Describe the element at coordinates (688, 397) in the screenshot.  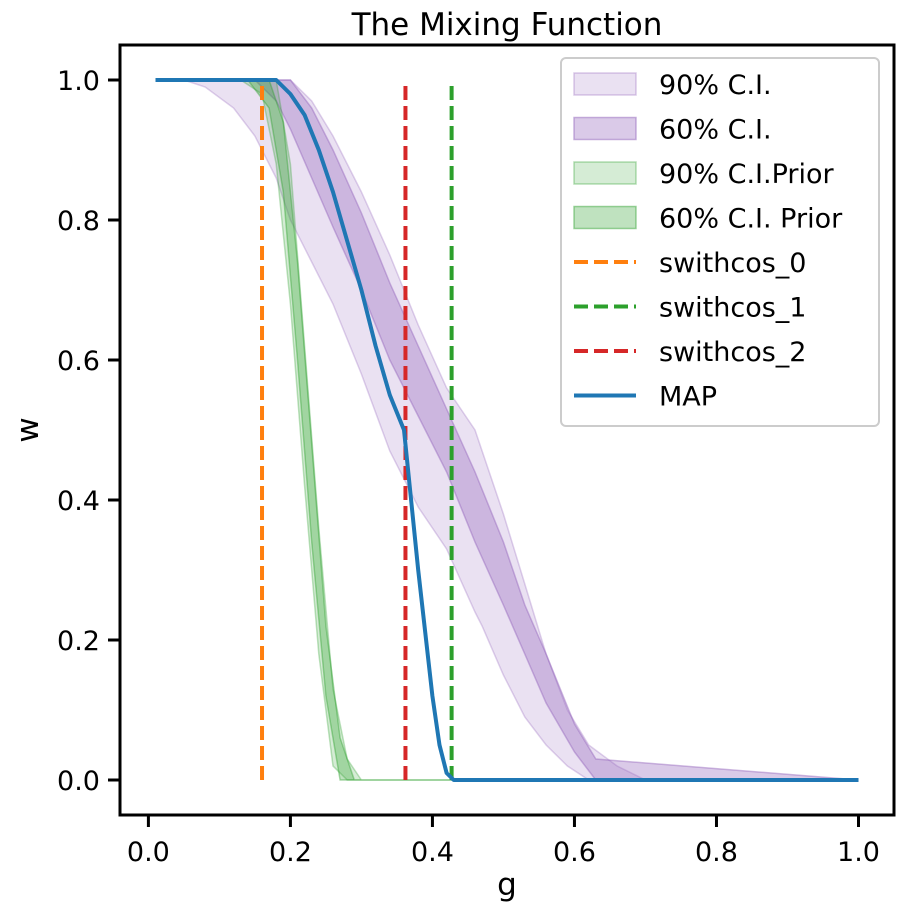
I see `legend-label: MAP` at that location.